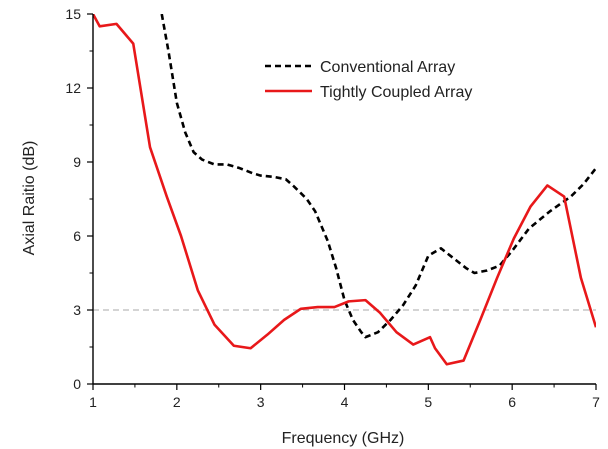  What do you see at coordinates (73, 14) in the screenshot?
I see `y-tick-label: 15` at bounding box center [73, 14].